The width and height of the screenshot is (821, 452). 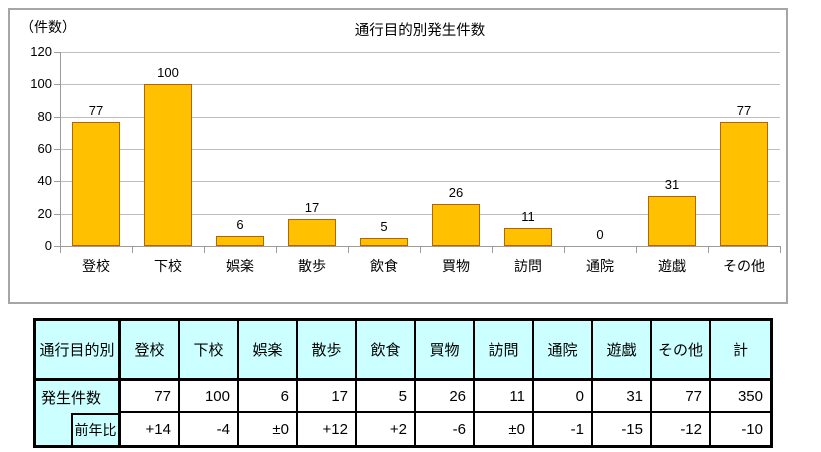 I want to click on x-axis-category-label: その他, so click(x=744, y=266).